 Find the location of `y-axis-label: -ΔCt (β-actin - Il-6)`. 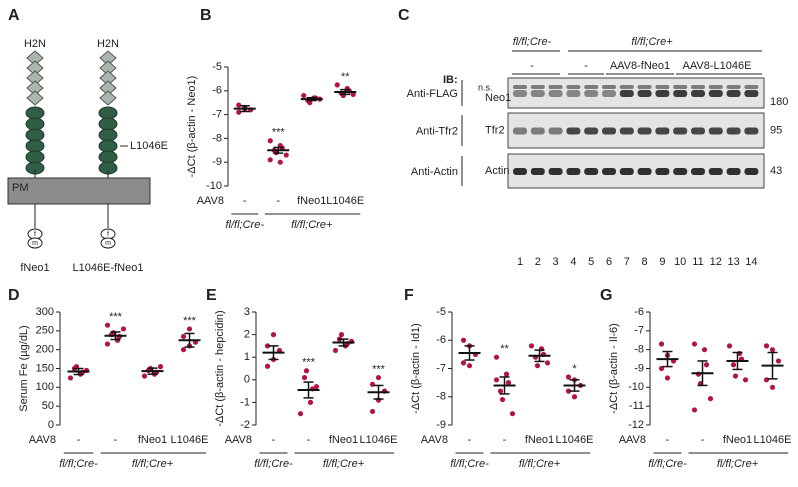

y-axis-label: -ΔCt (β-actin - Il-6) is located at coordinates (614, 368).